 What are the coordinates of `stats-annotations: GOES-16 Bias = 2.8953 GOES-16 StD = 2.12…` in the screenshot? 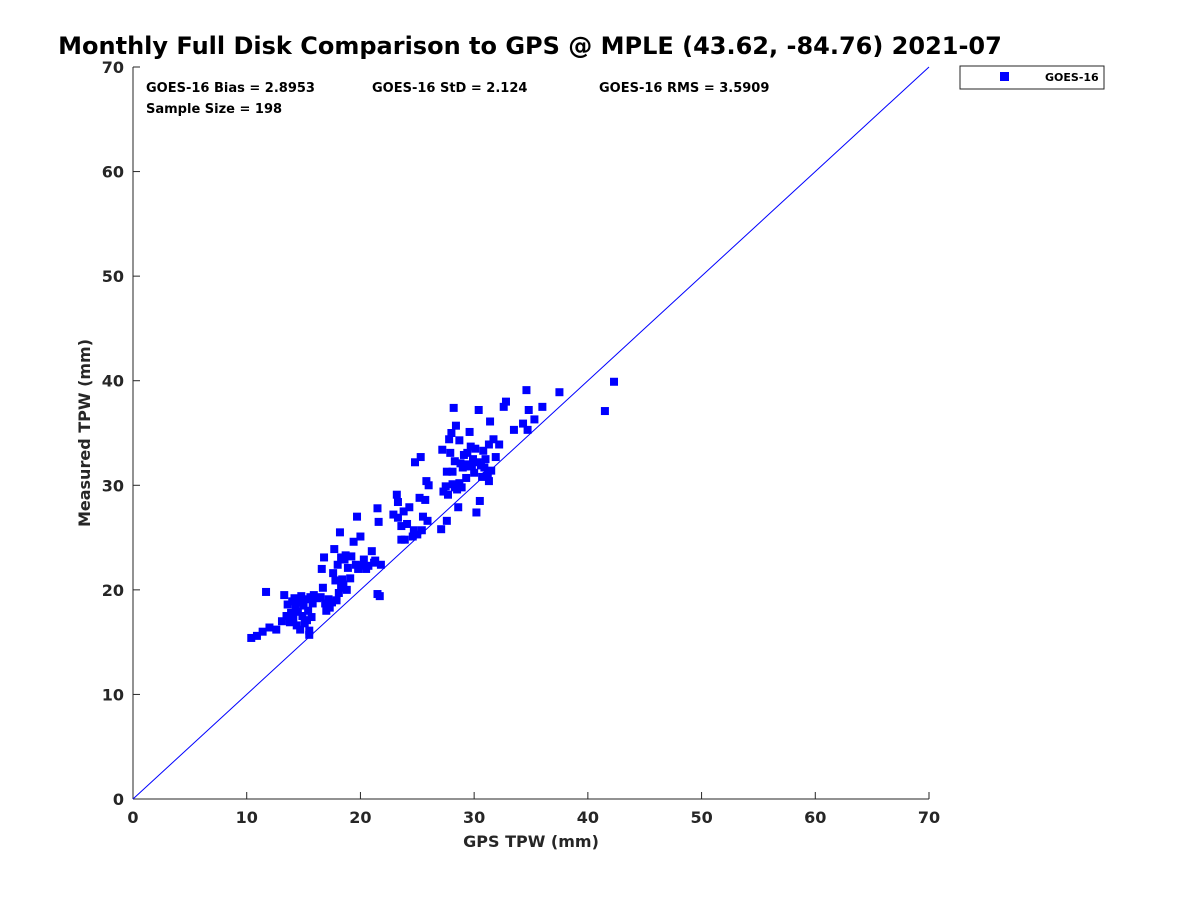 It's located at (457, 99).